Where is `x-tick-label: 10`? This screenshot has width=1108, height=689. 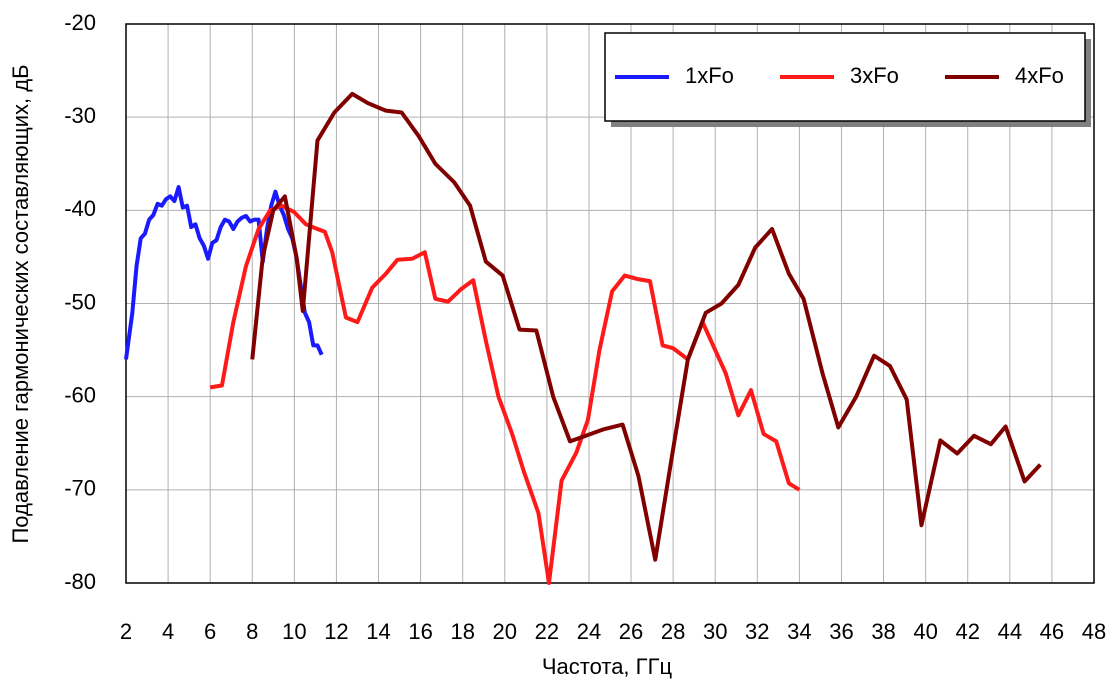
x-tick-label: 10 is located at coordinates (294, 631).